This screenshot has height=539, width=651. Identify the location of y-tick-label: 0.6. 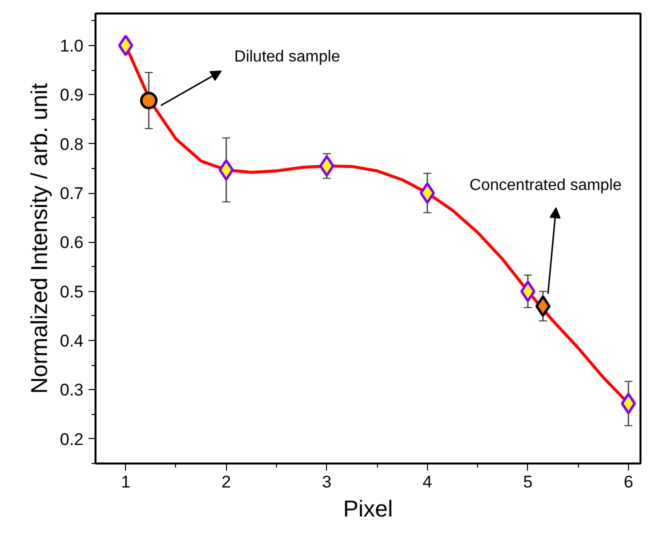
(72, 242).